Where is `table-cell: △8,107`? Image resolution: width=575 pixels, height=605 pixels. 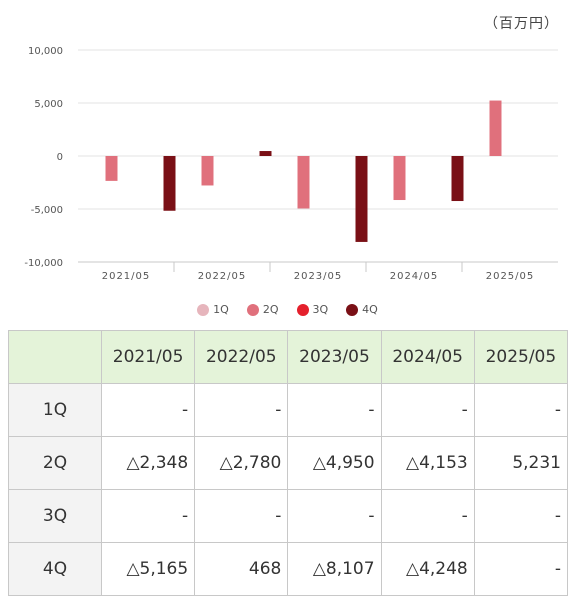 table-cell: △8,107 is located at coordinates (334, 569).